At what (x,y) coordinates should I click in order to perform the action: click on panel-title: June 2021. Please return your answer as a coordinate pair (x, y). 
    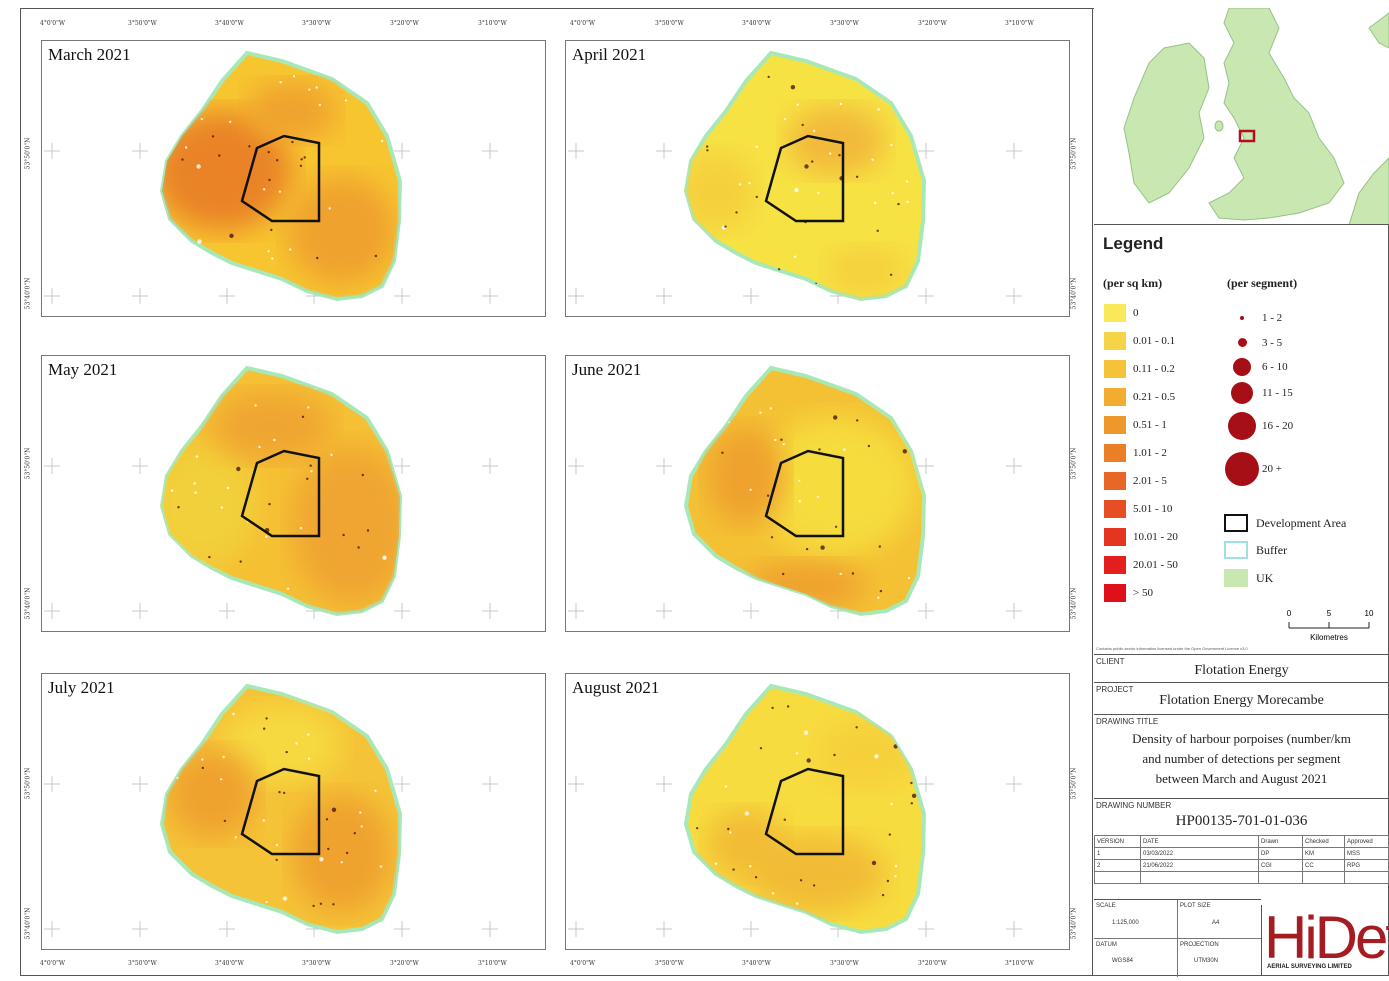
    Looking at the image, I should click on (607, 369).